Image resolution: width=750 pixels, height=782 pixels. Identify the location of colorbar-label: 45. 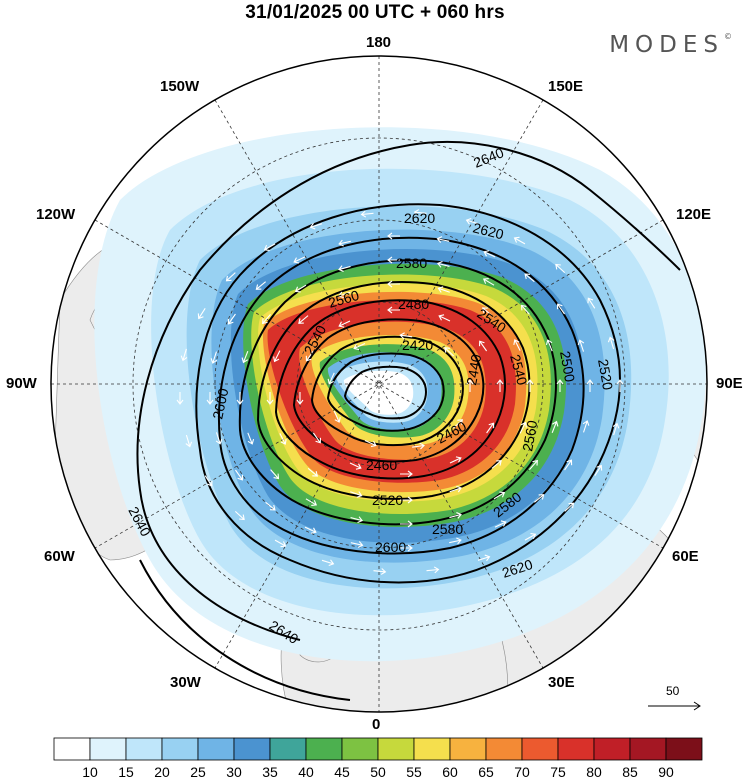
(342, 772).